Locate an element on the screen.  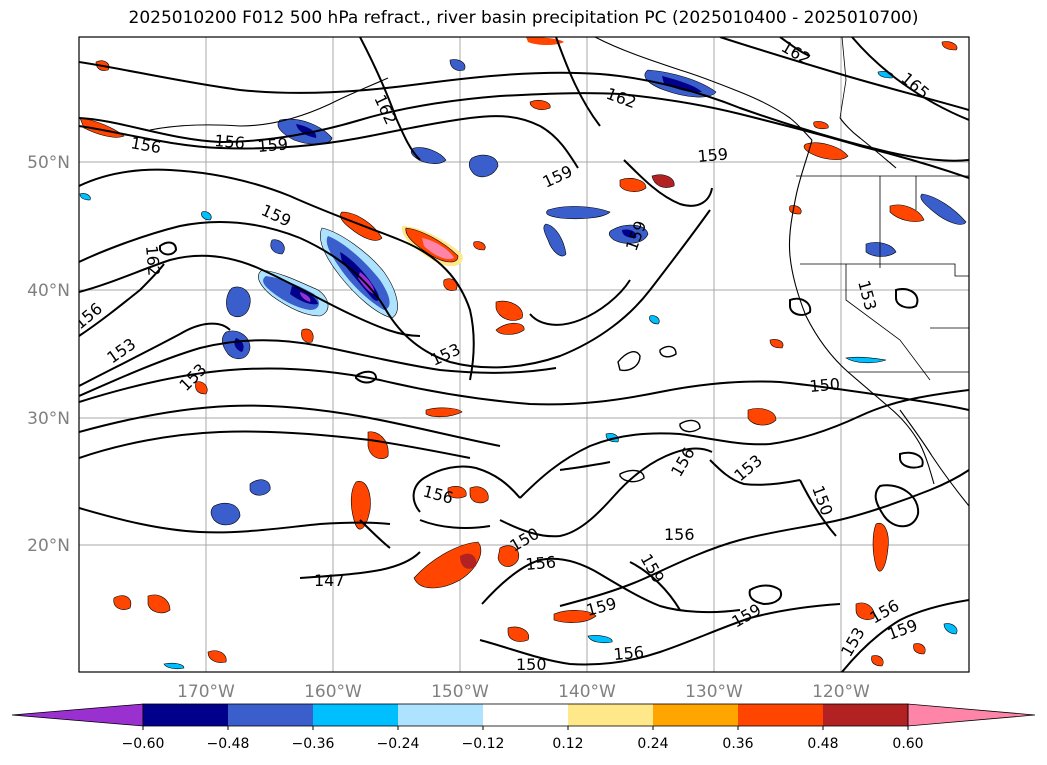
contour-label: 147 is located at coordinates (329, 580).